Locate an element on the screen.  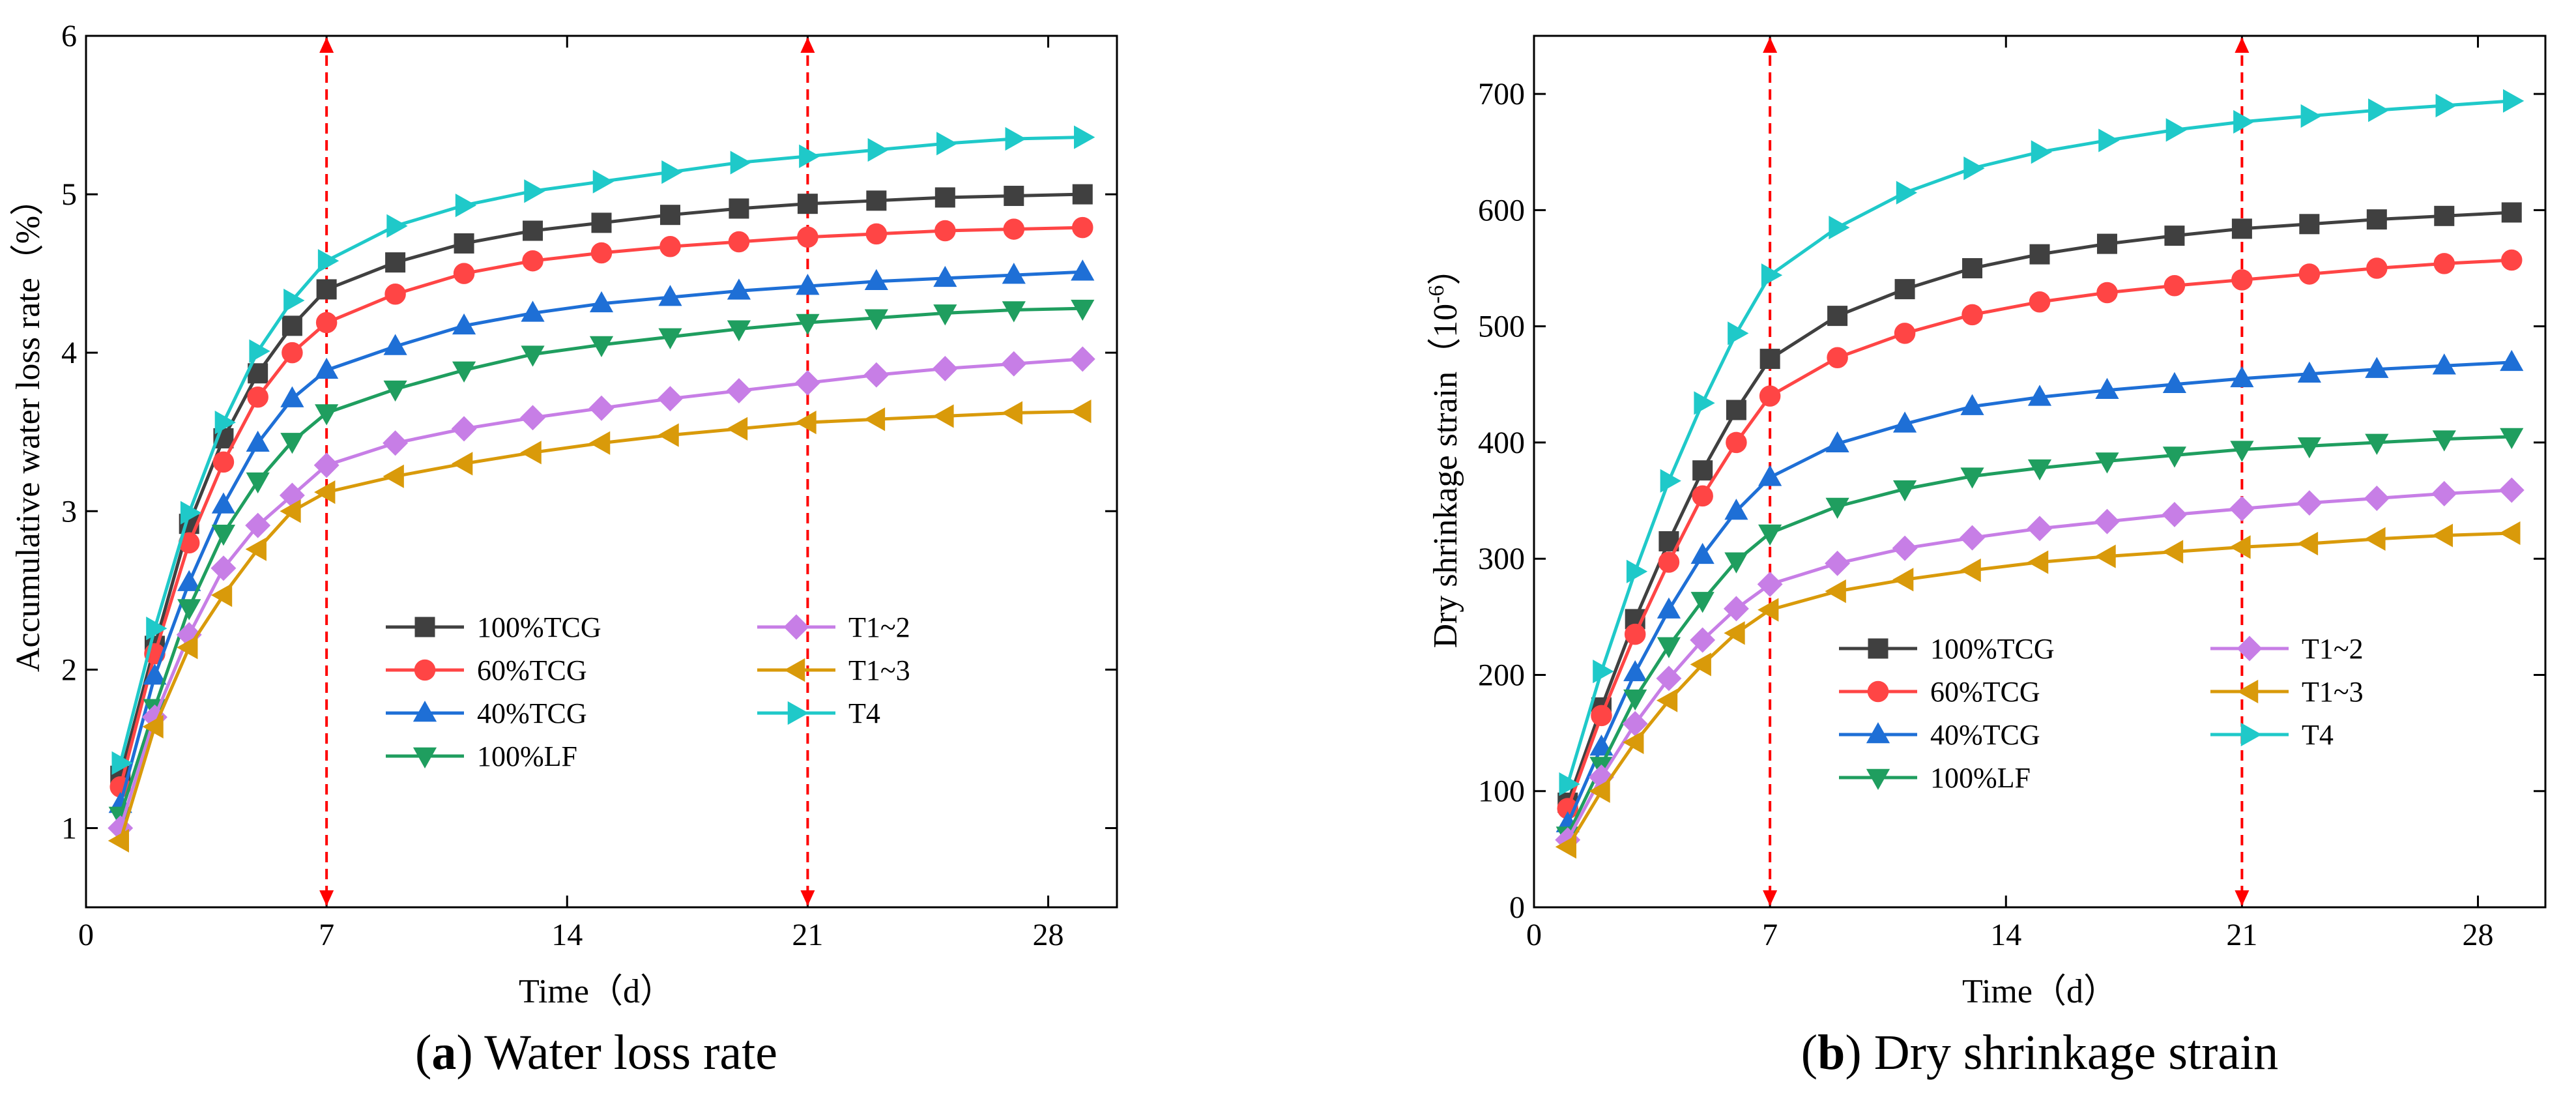
series-T1~3 is located at coordinates (2038, 690).